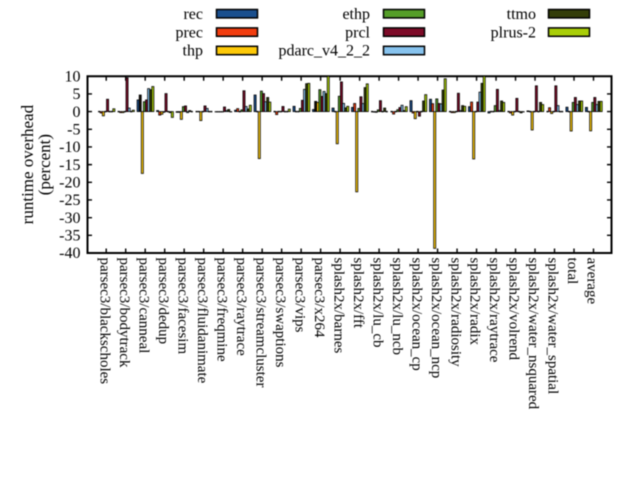 Image resolution: width=640 pixels, height=480 pixels. What do you see at coordinates (44, 164) in the screenshot?
I see `svg-text: (percent)` at bounding box center [44, 164].